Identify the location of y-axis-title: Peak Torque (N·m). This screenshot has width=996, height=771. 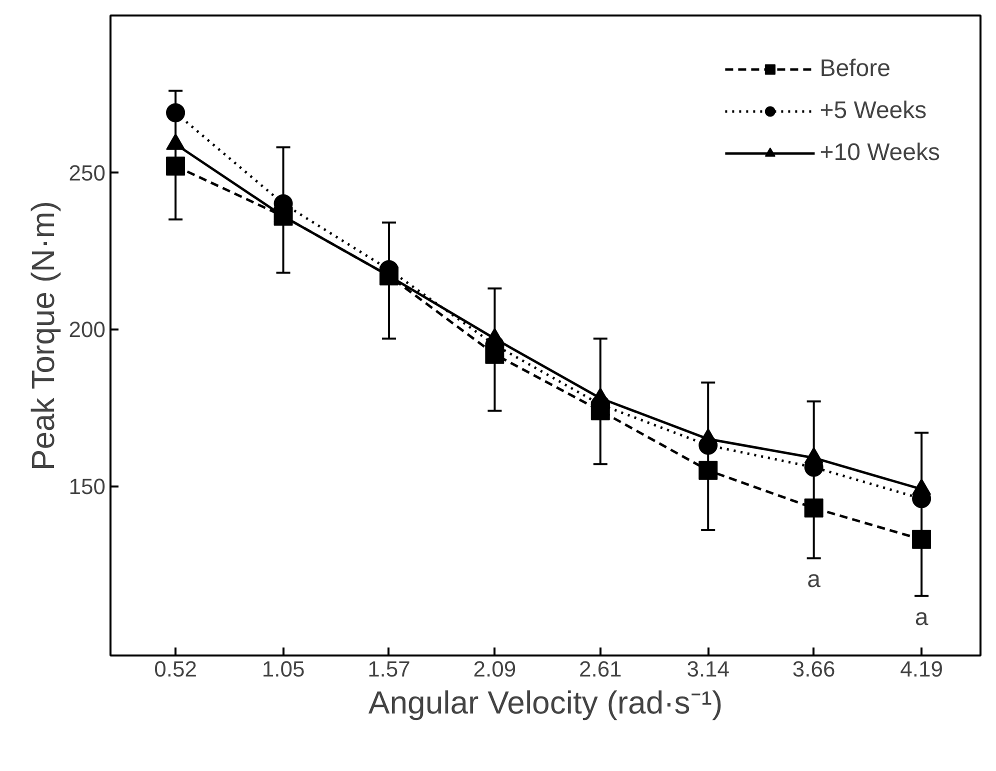
(42, 335).